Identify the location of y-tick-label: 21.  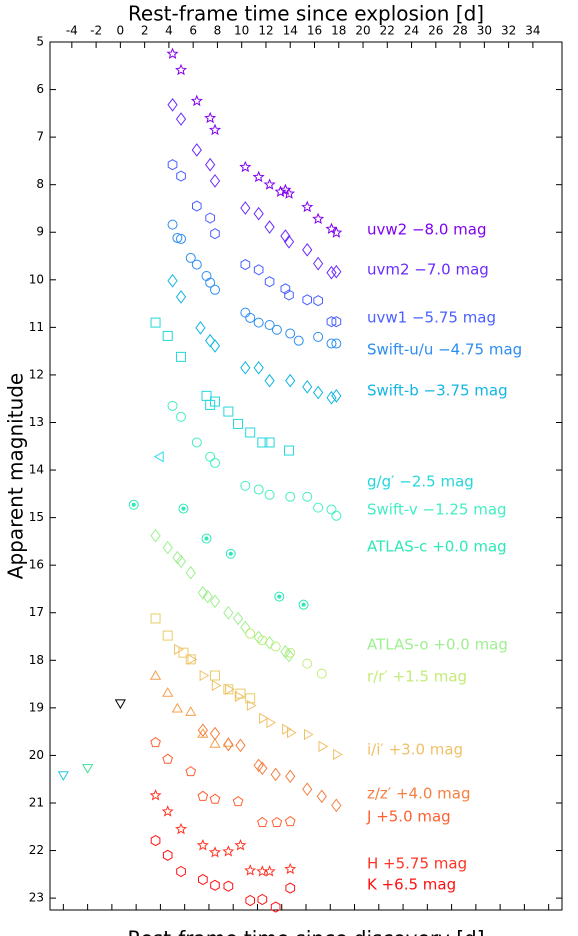
(36, 802).